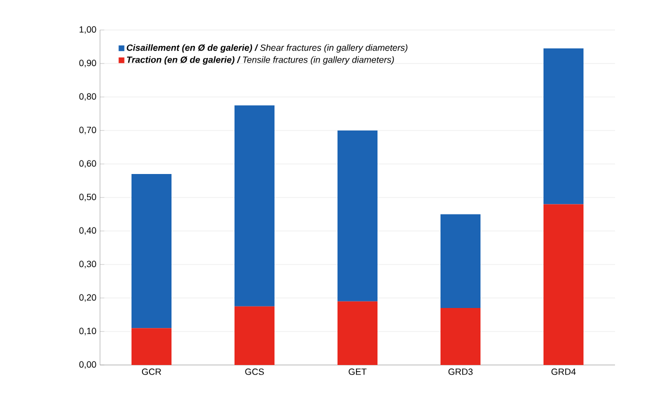  I want to click on y-tick-label: 0,50, so click(87, 198).